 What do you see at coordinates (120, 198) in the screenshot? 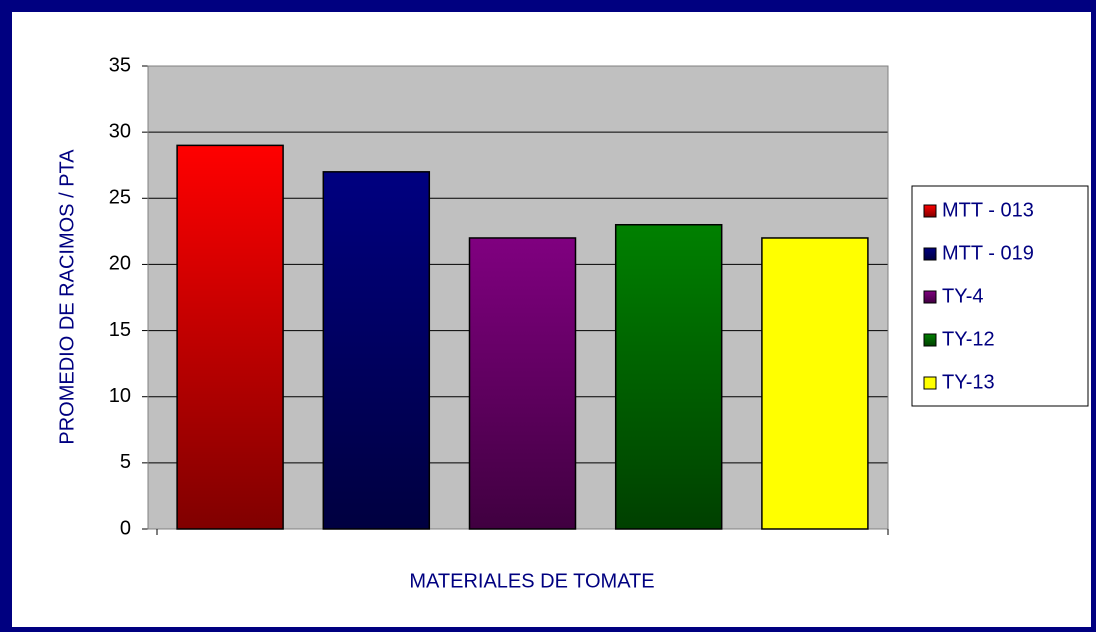
I see `y-tick-label: 25` at bounding box center [120, 198].